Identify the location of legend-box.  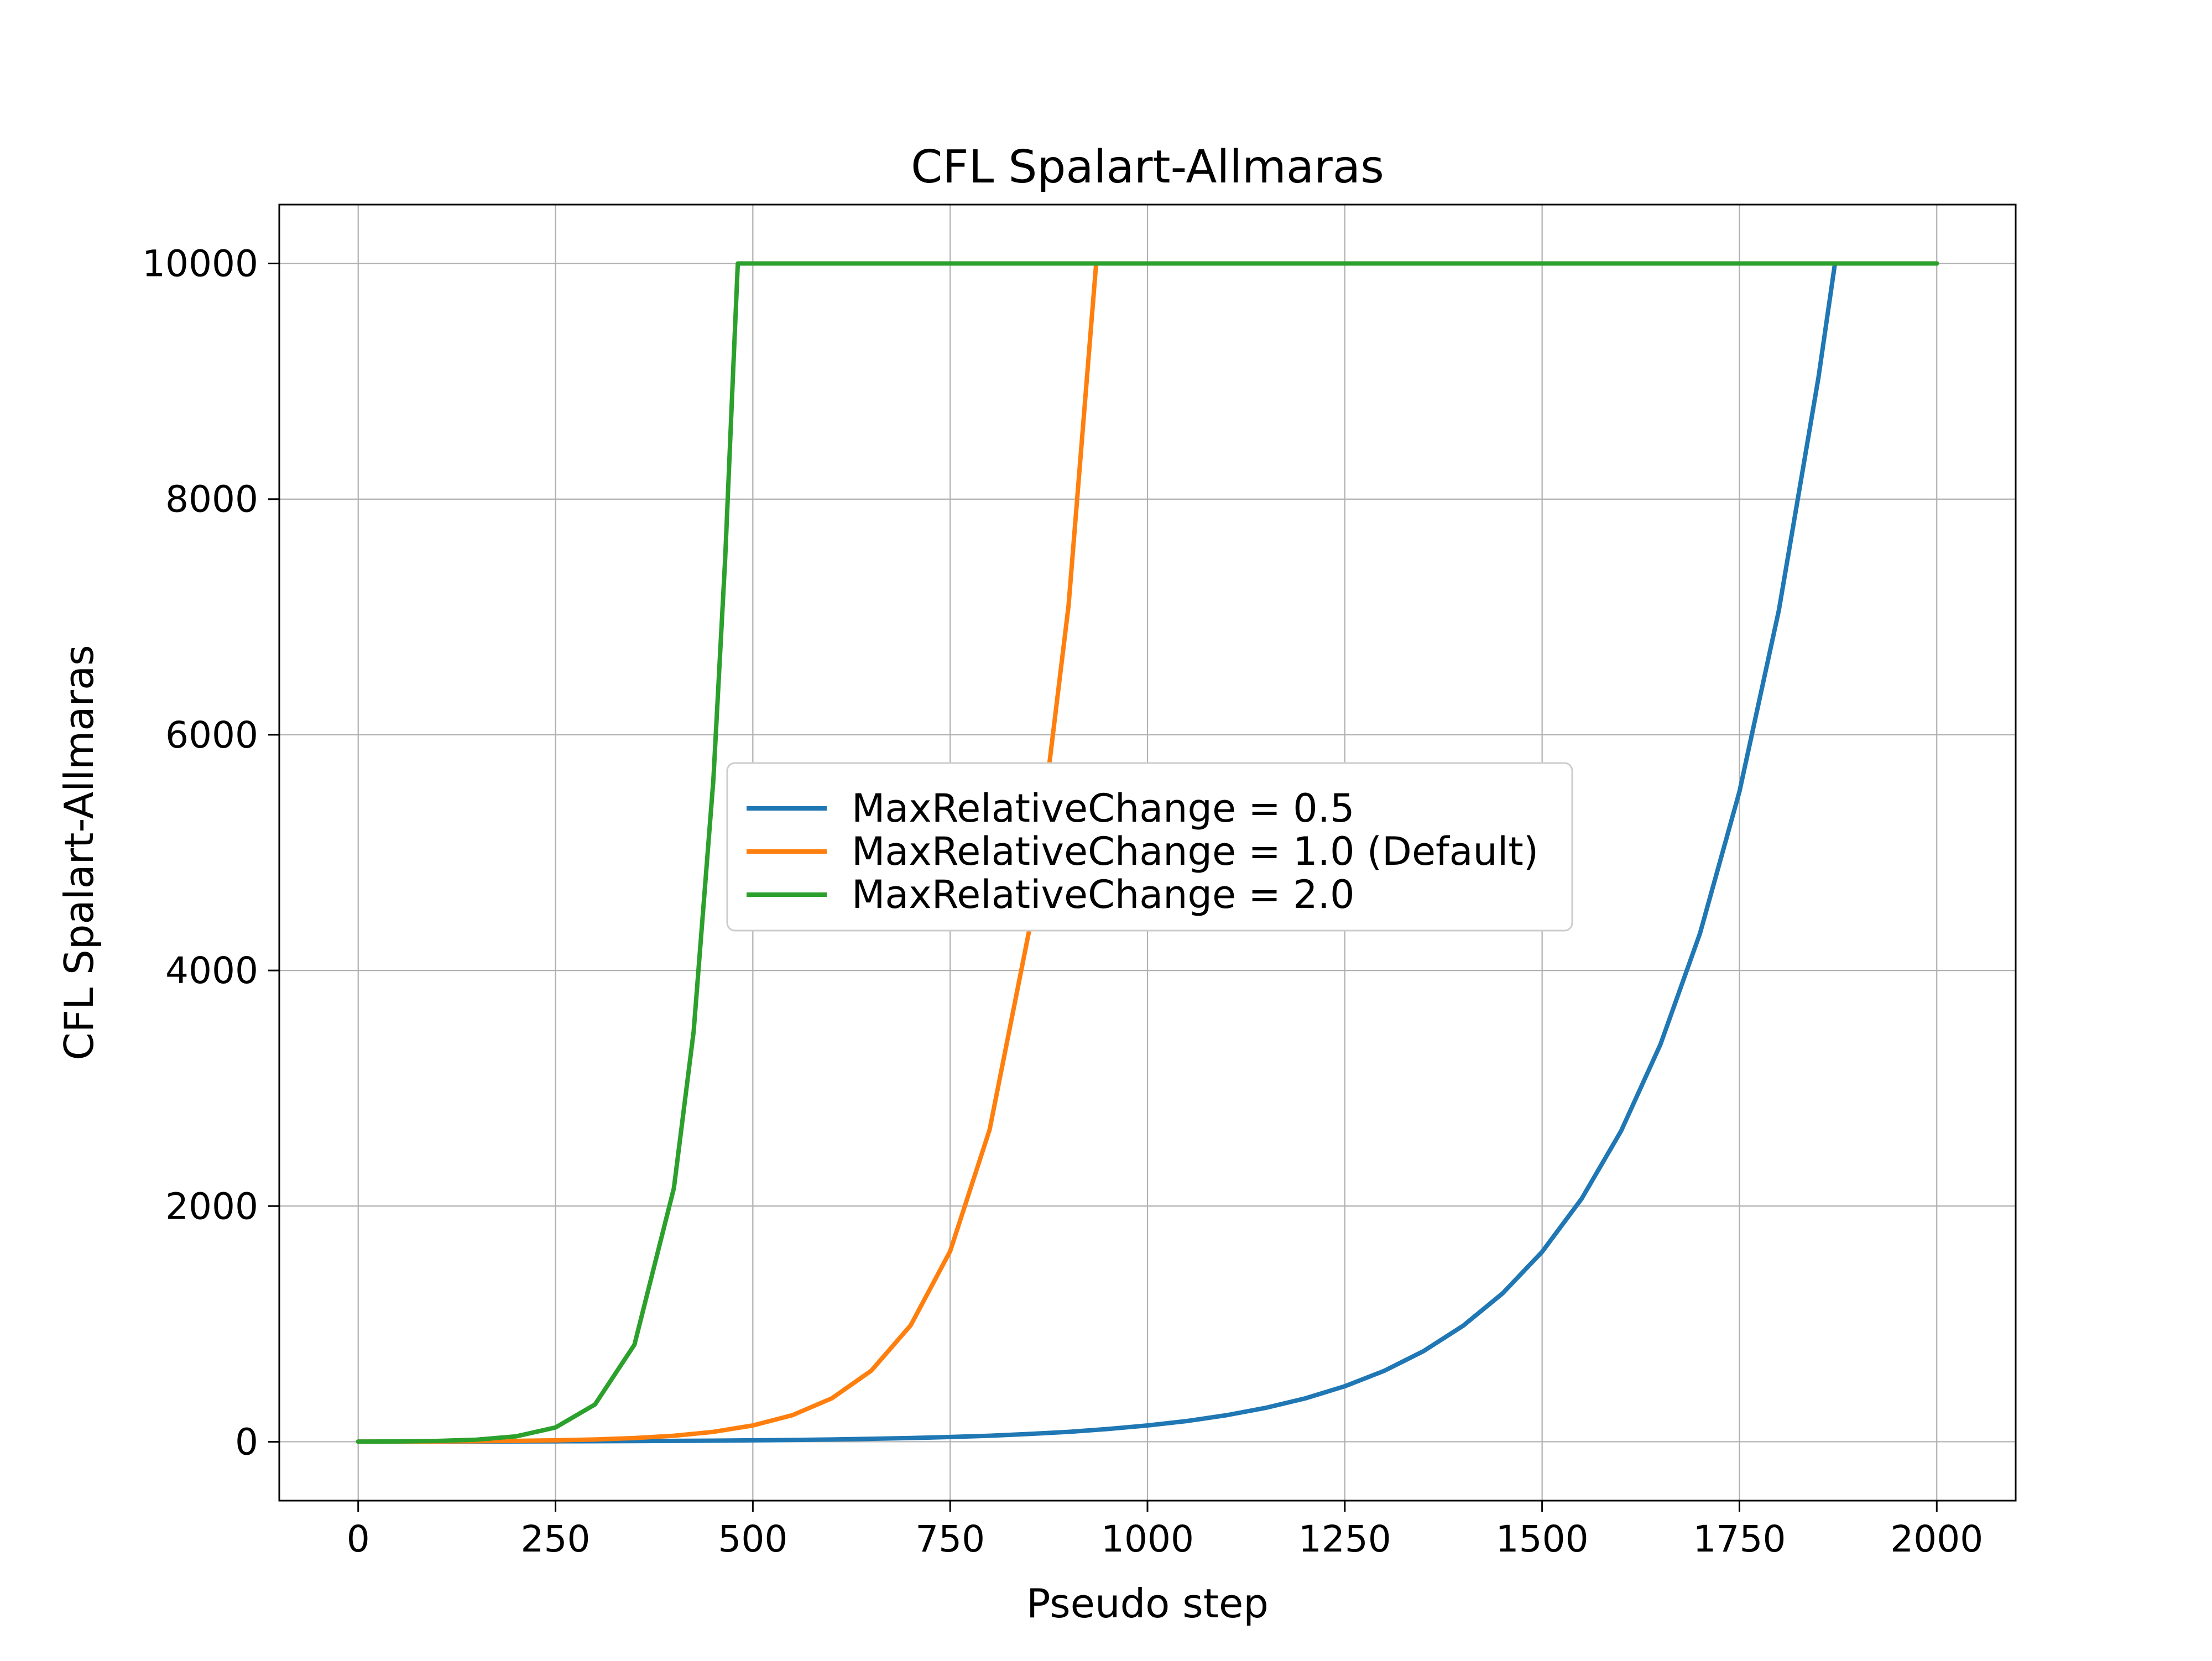
(1150, 847).